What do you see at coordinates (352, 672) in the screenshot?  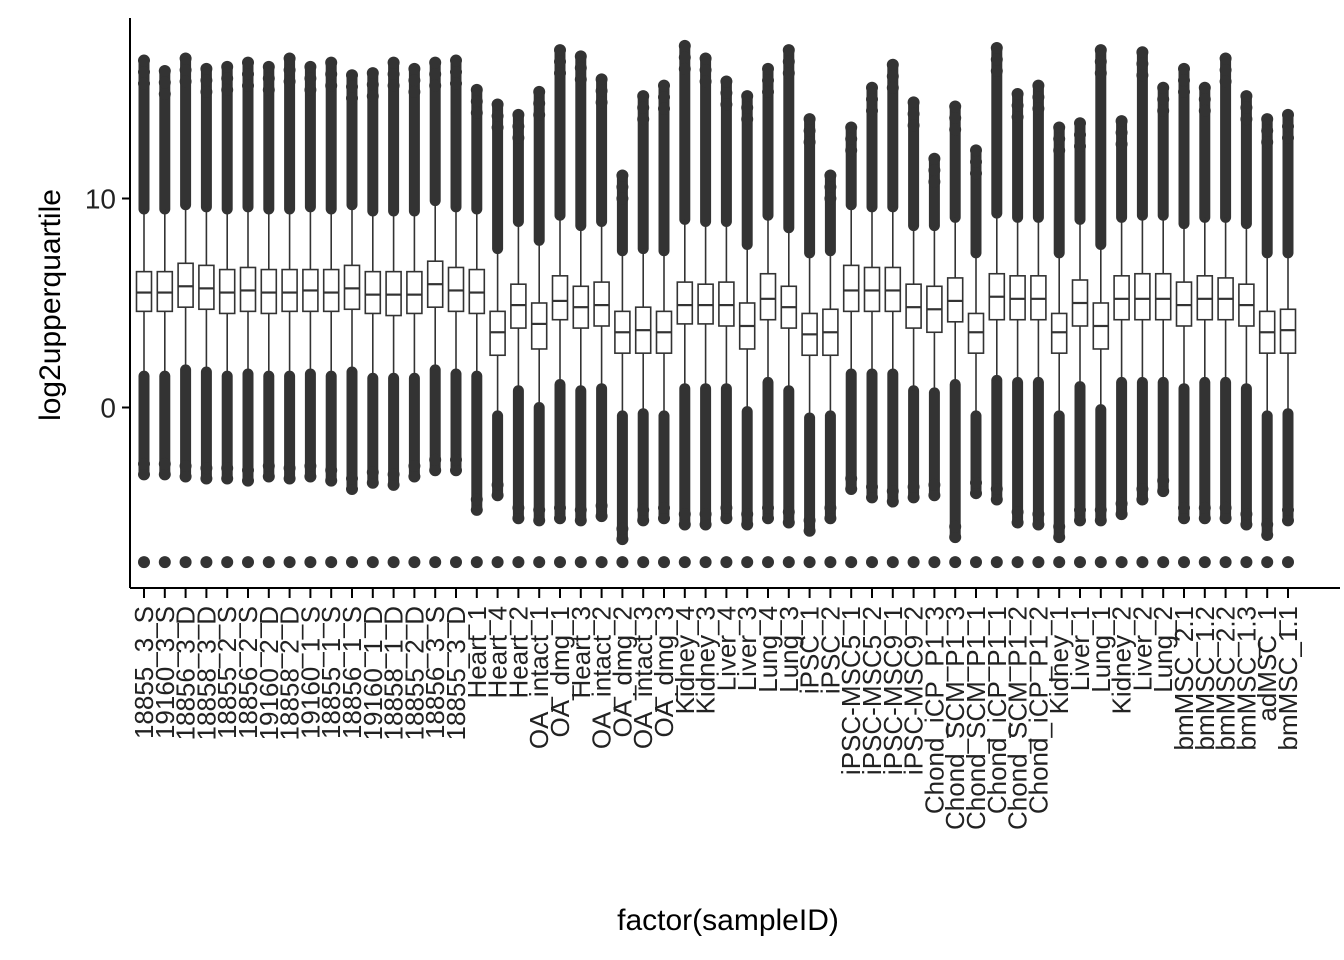 I see `x-tick-label: 18856_1_S` at bounding box center [352, 672].